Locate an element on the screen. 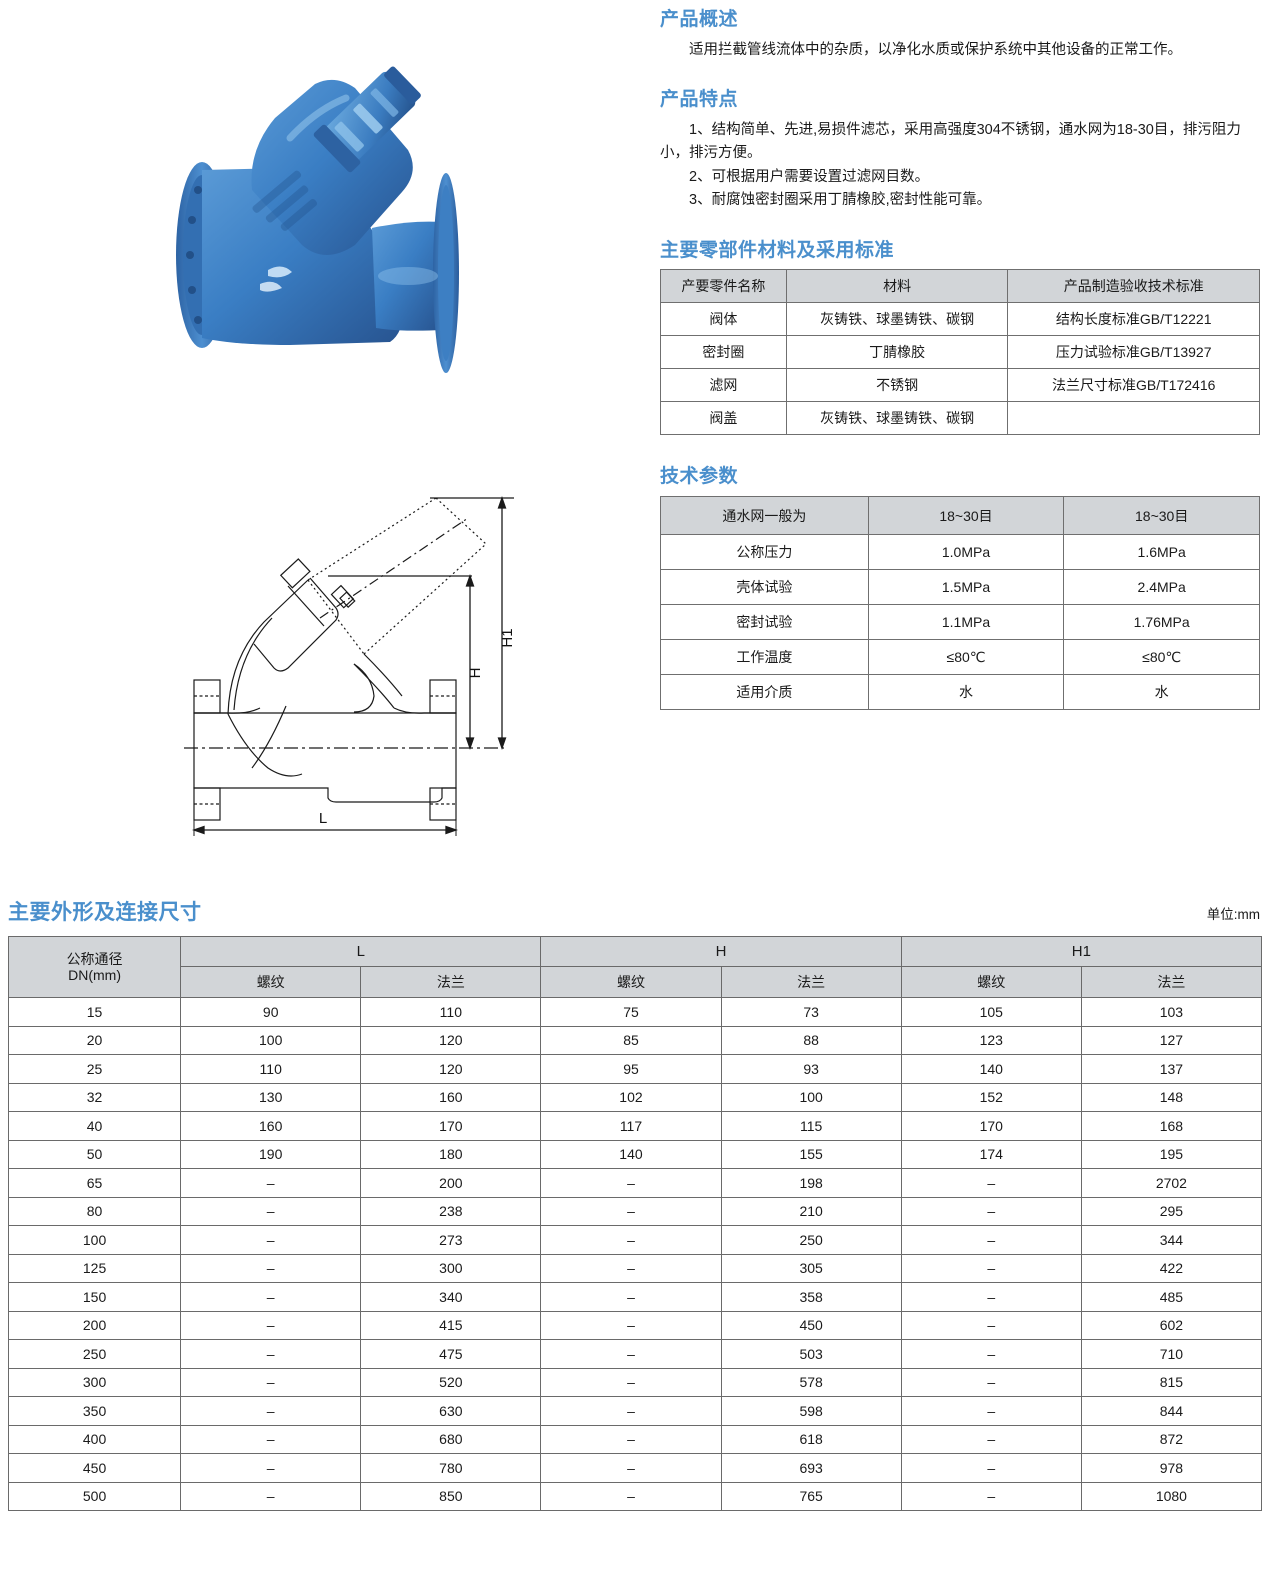 Image resolution: width=1270 pixels, height=1576 pixels. dimensions-heading: 主要外形及连接尺寸 is located at coordinates (105, 912).